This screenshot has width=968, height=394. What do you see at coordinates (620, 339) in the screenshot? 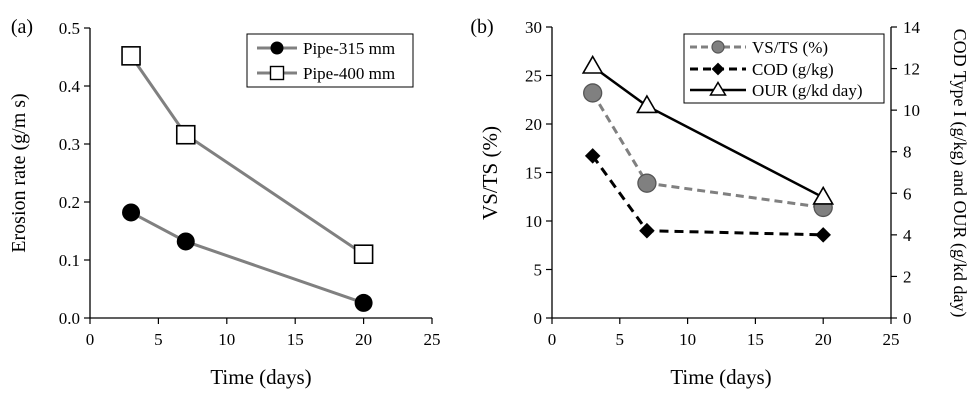
I see `panel-b-x-tick-label-1: 5` at bounding box center [620, 339].